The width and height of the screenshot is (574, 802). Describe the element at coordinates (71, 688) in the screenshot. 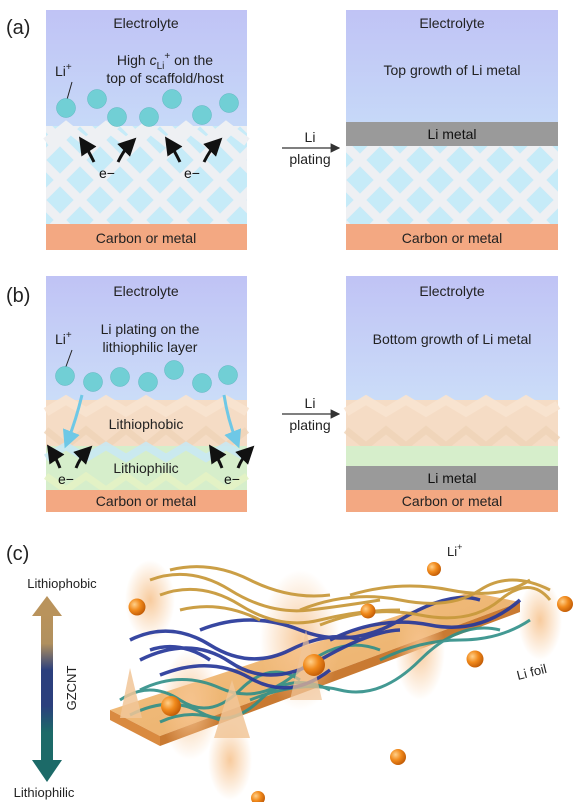

I see `panel-c-axis-label: GZCNT` at that location.